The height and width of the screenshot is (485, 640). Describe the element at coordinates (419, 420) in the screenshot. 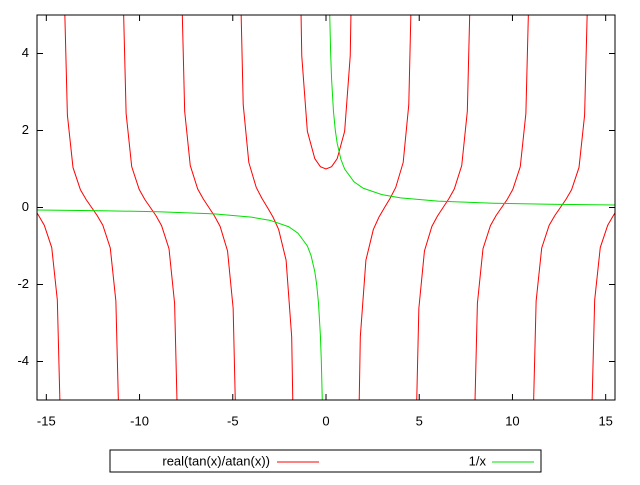

I see `x-tick-label: 5` at that location.